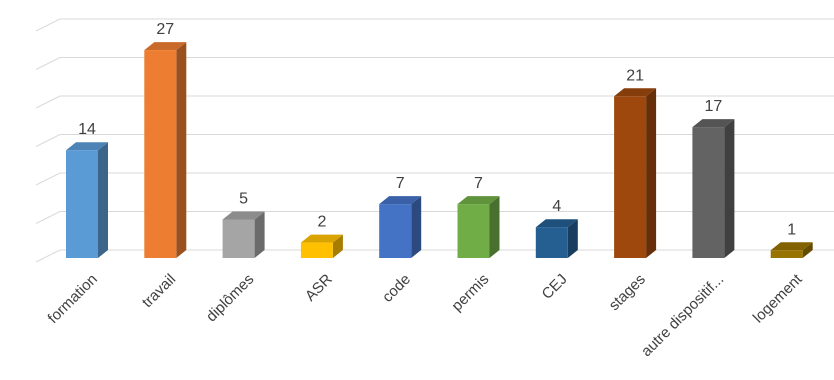  What do you see at coordinates (791, 229) in the screenshot?
I see `data-label: 1` at bounding box center [791, 229].